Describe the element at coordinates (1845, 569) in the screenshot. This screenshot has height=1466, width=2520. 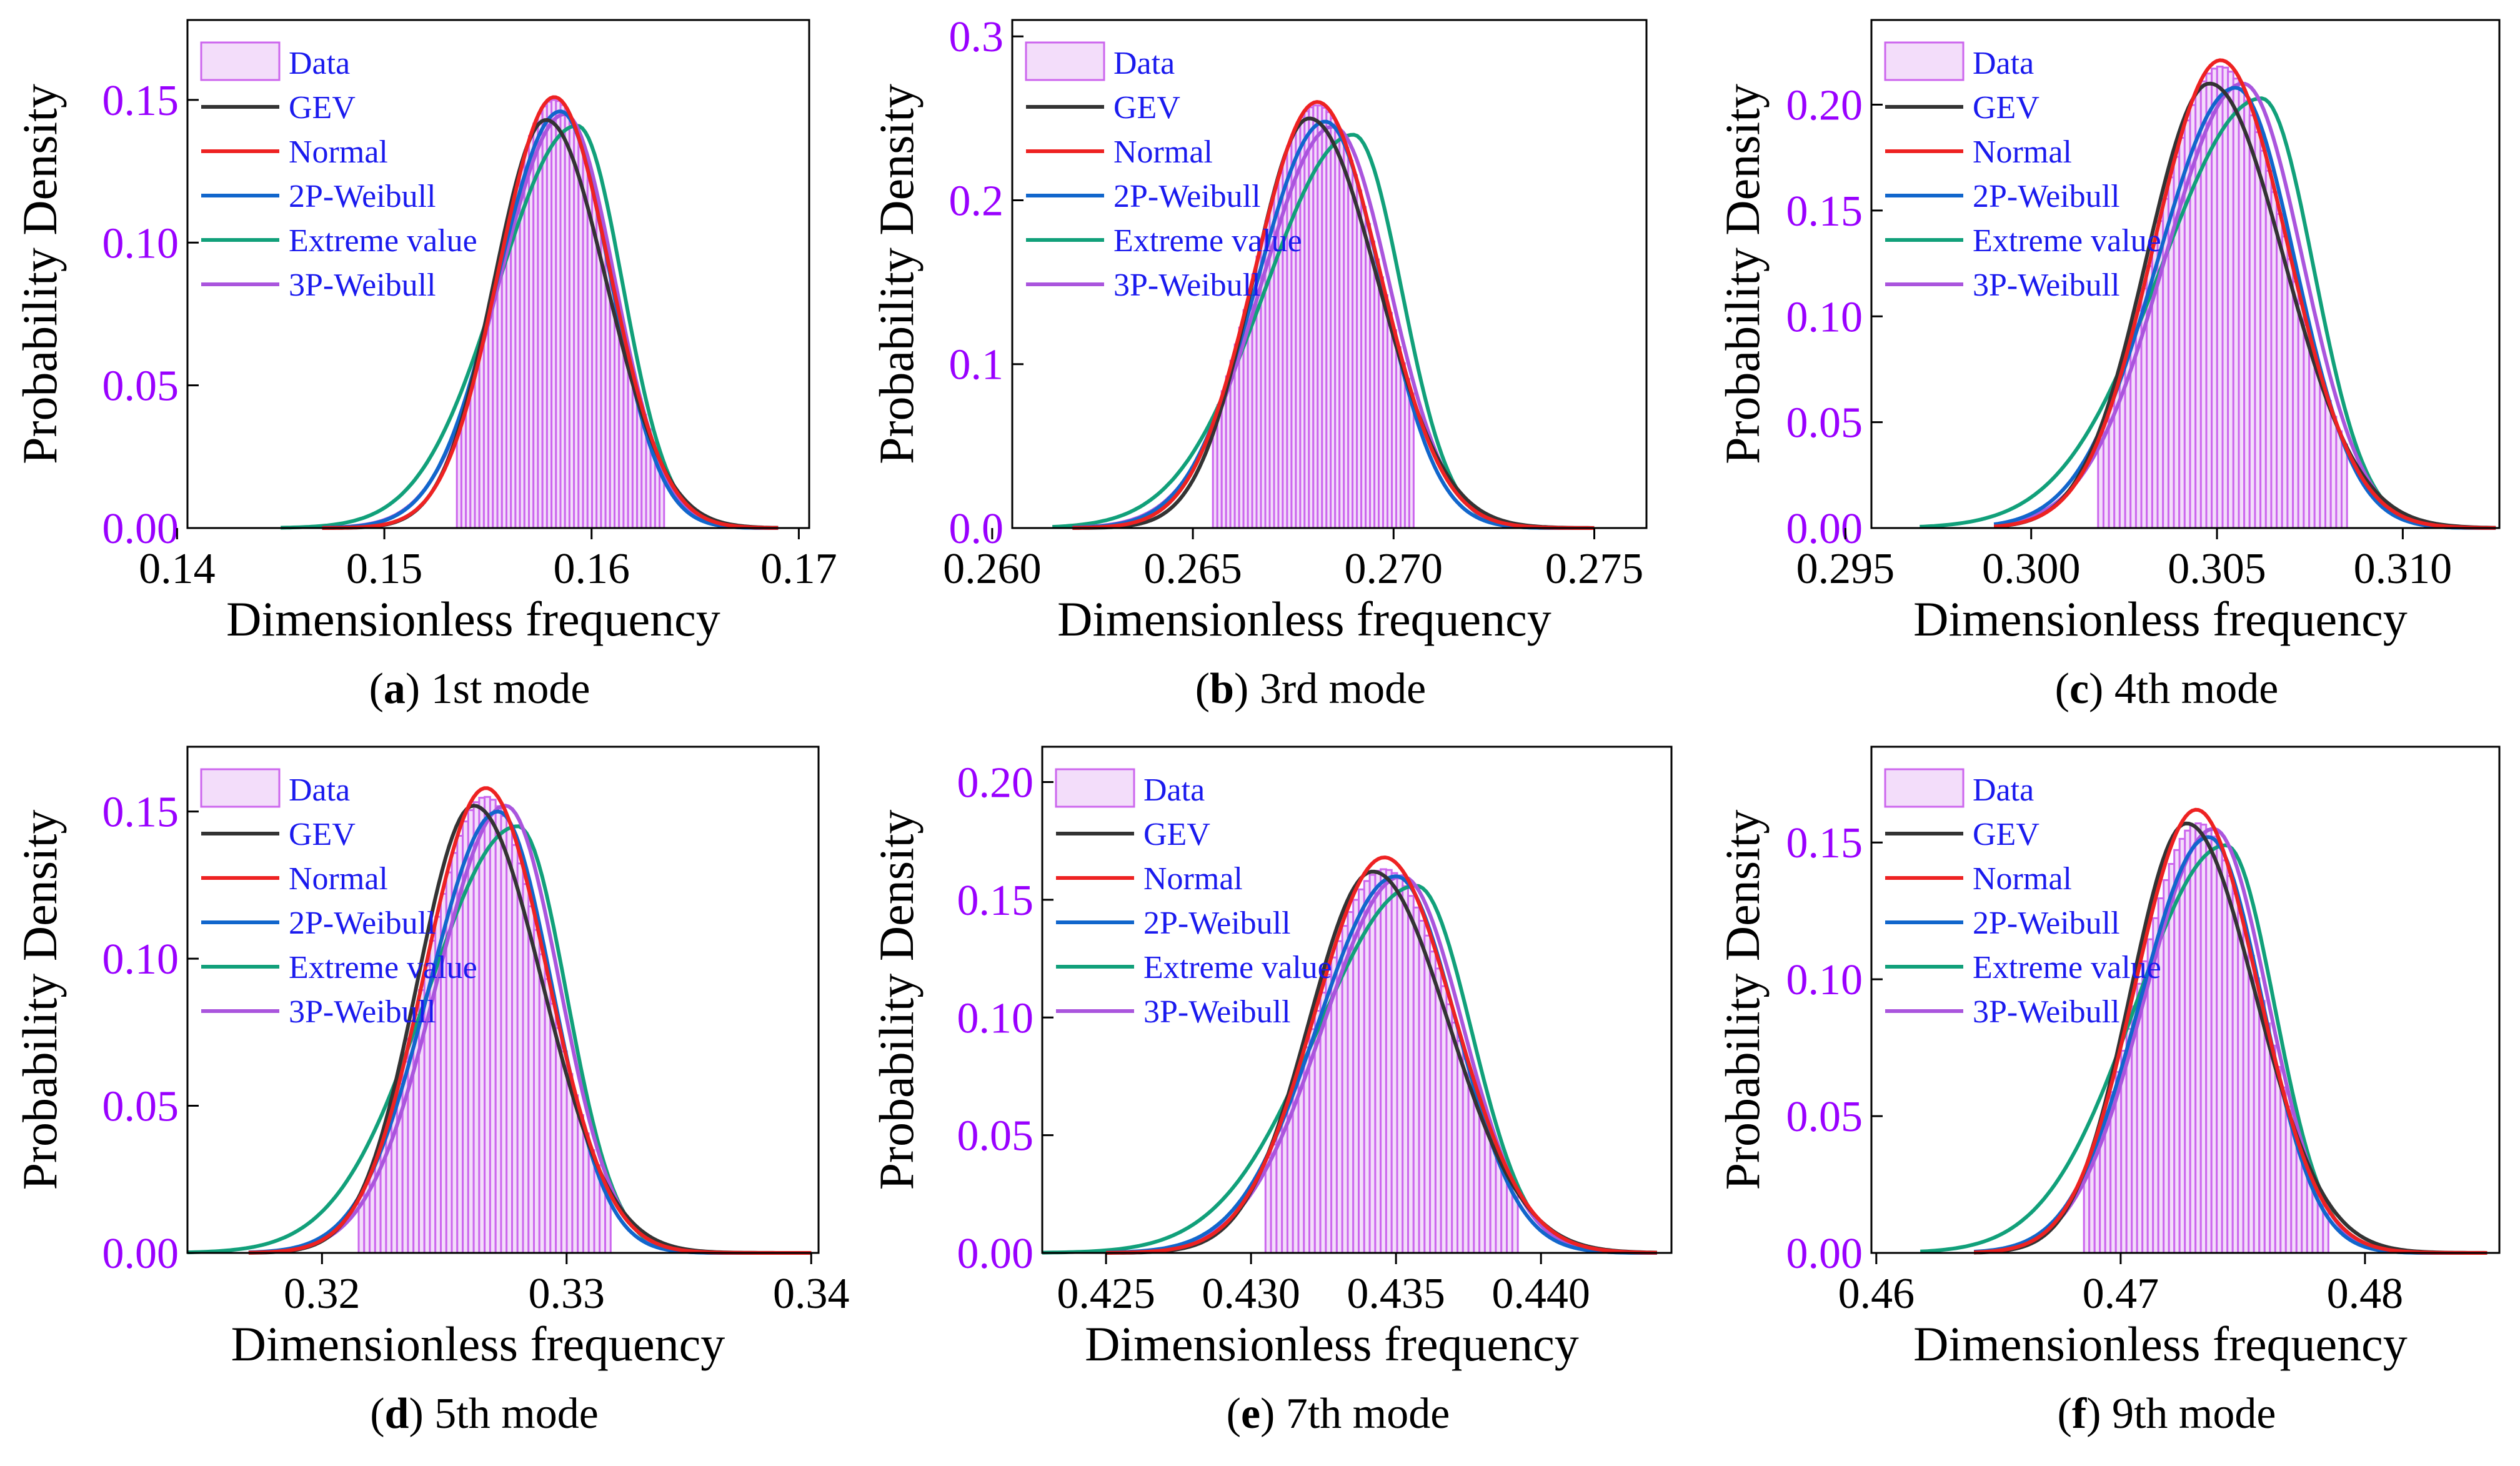
I see `x-tick-label: 0.295` at that location.